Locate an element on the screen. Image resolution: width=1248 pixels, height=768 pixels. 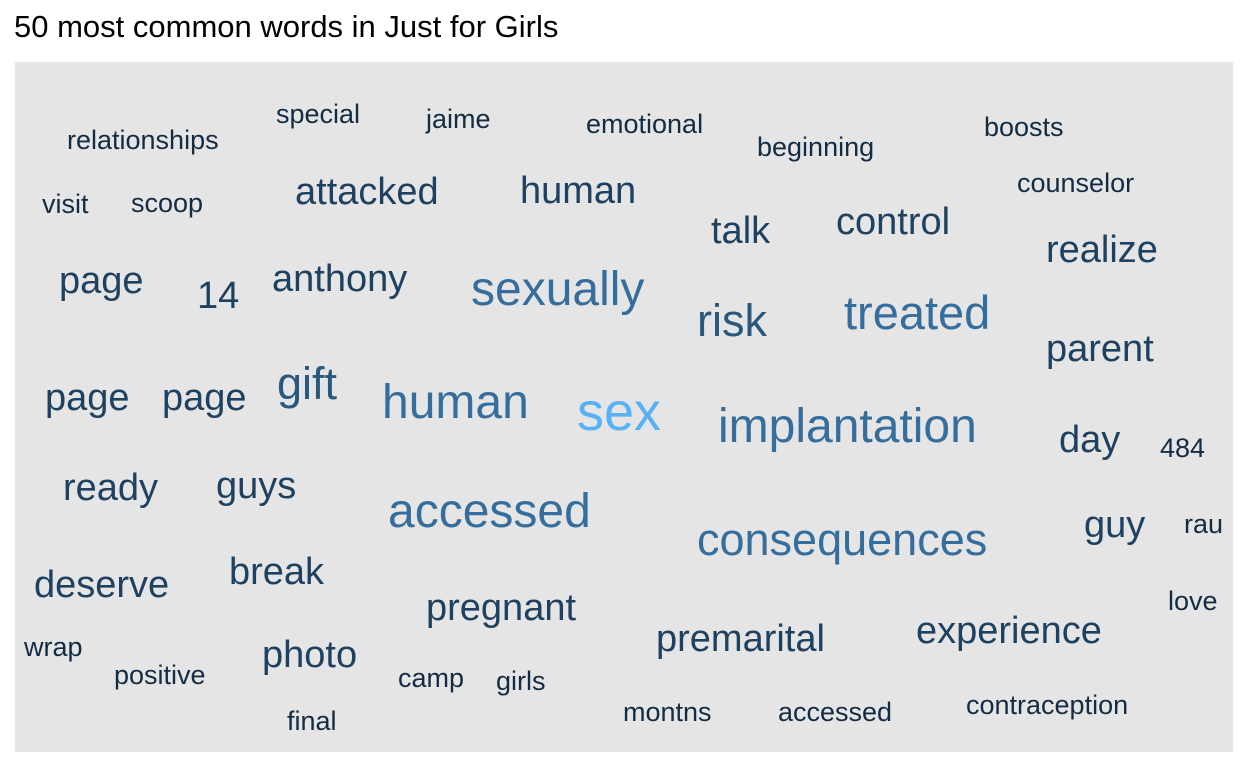
word-positive: positive is located at coordinates (160, 675).